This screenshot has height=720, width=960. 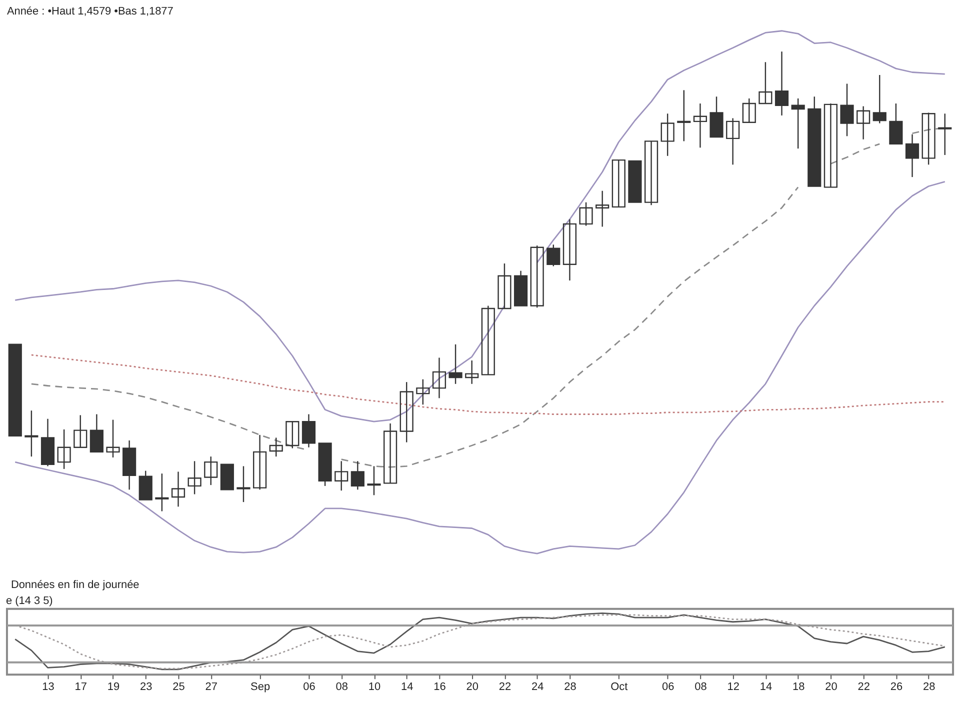 What do you see at coordinates (896, 687) in the screenshot?
I see `x-tick-label: 26` at bounding box center [896, 687].